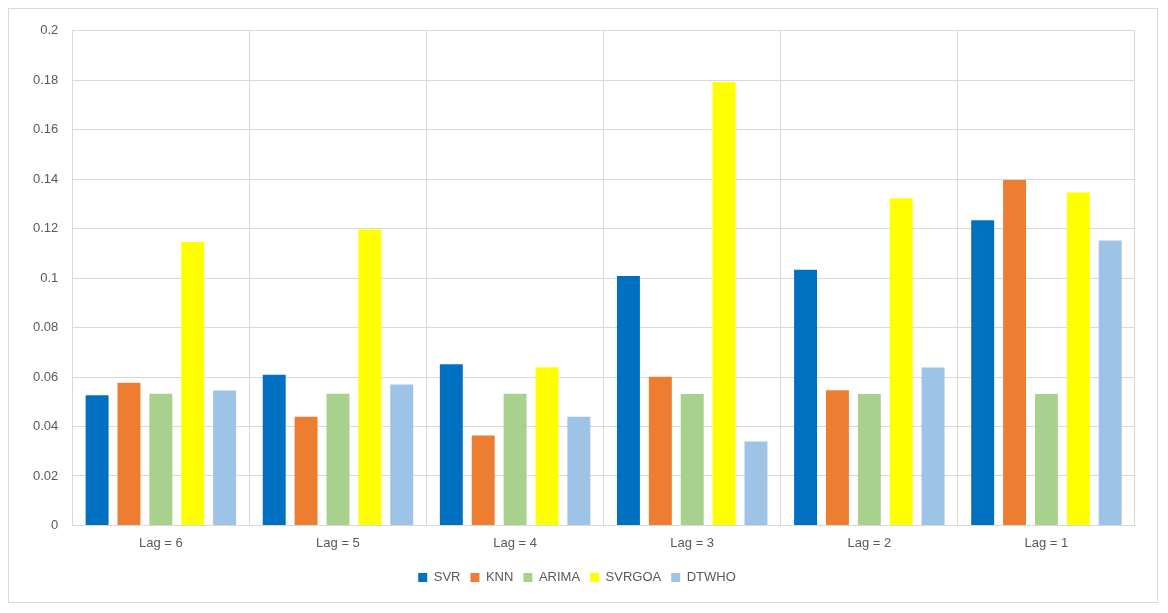  Describe the element at coordinates (45, 327) in the screenshot. I see `y-tick-label: 0.08` at that location.